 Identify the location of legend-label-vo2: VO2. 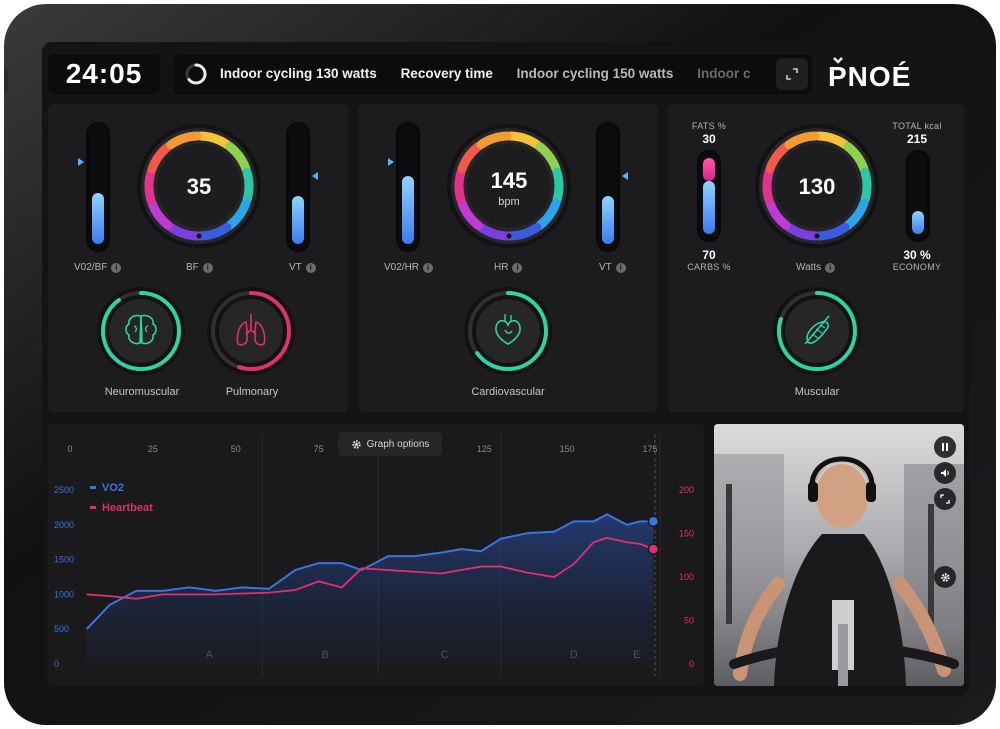
(113, 488).